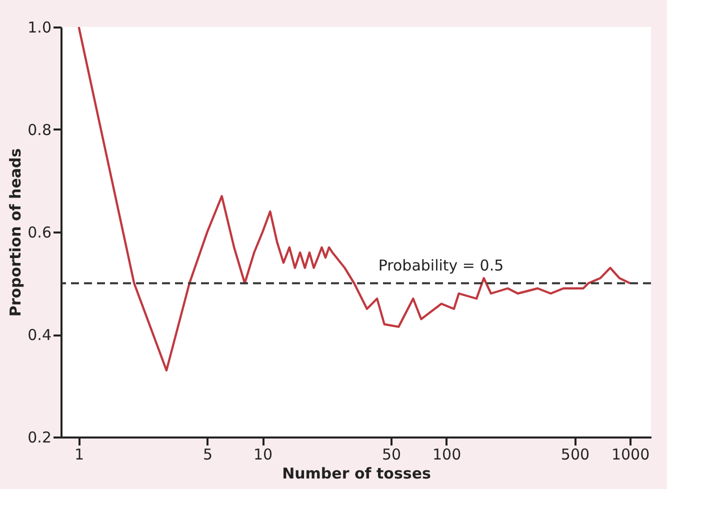 Image resolution: width=728 pixels, height=531 pixels. I want to click on y-tick-label: 0.2, so click(40, 437).